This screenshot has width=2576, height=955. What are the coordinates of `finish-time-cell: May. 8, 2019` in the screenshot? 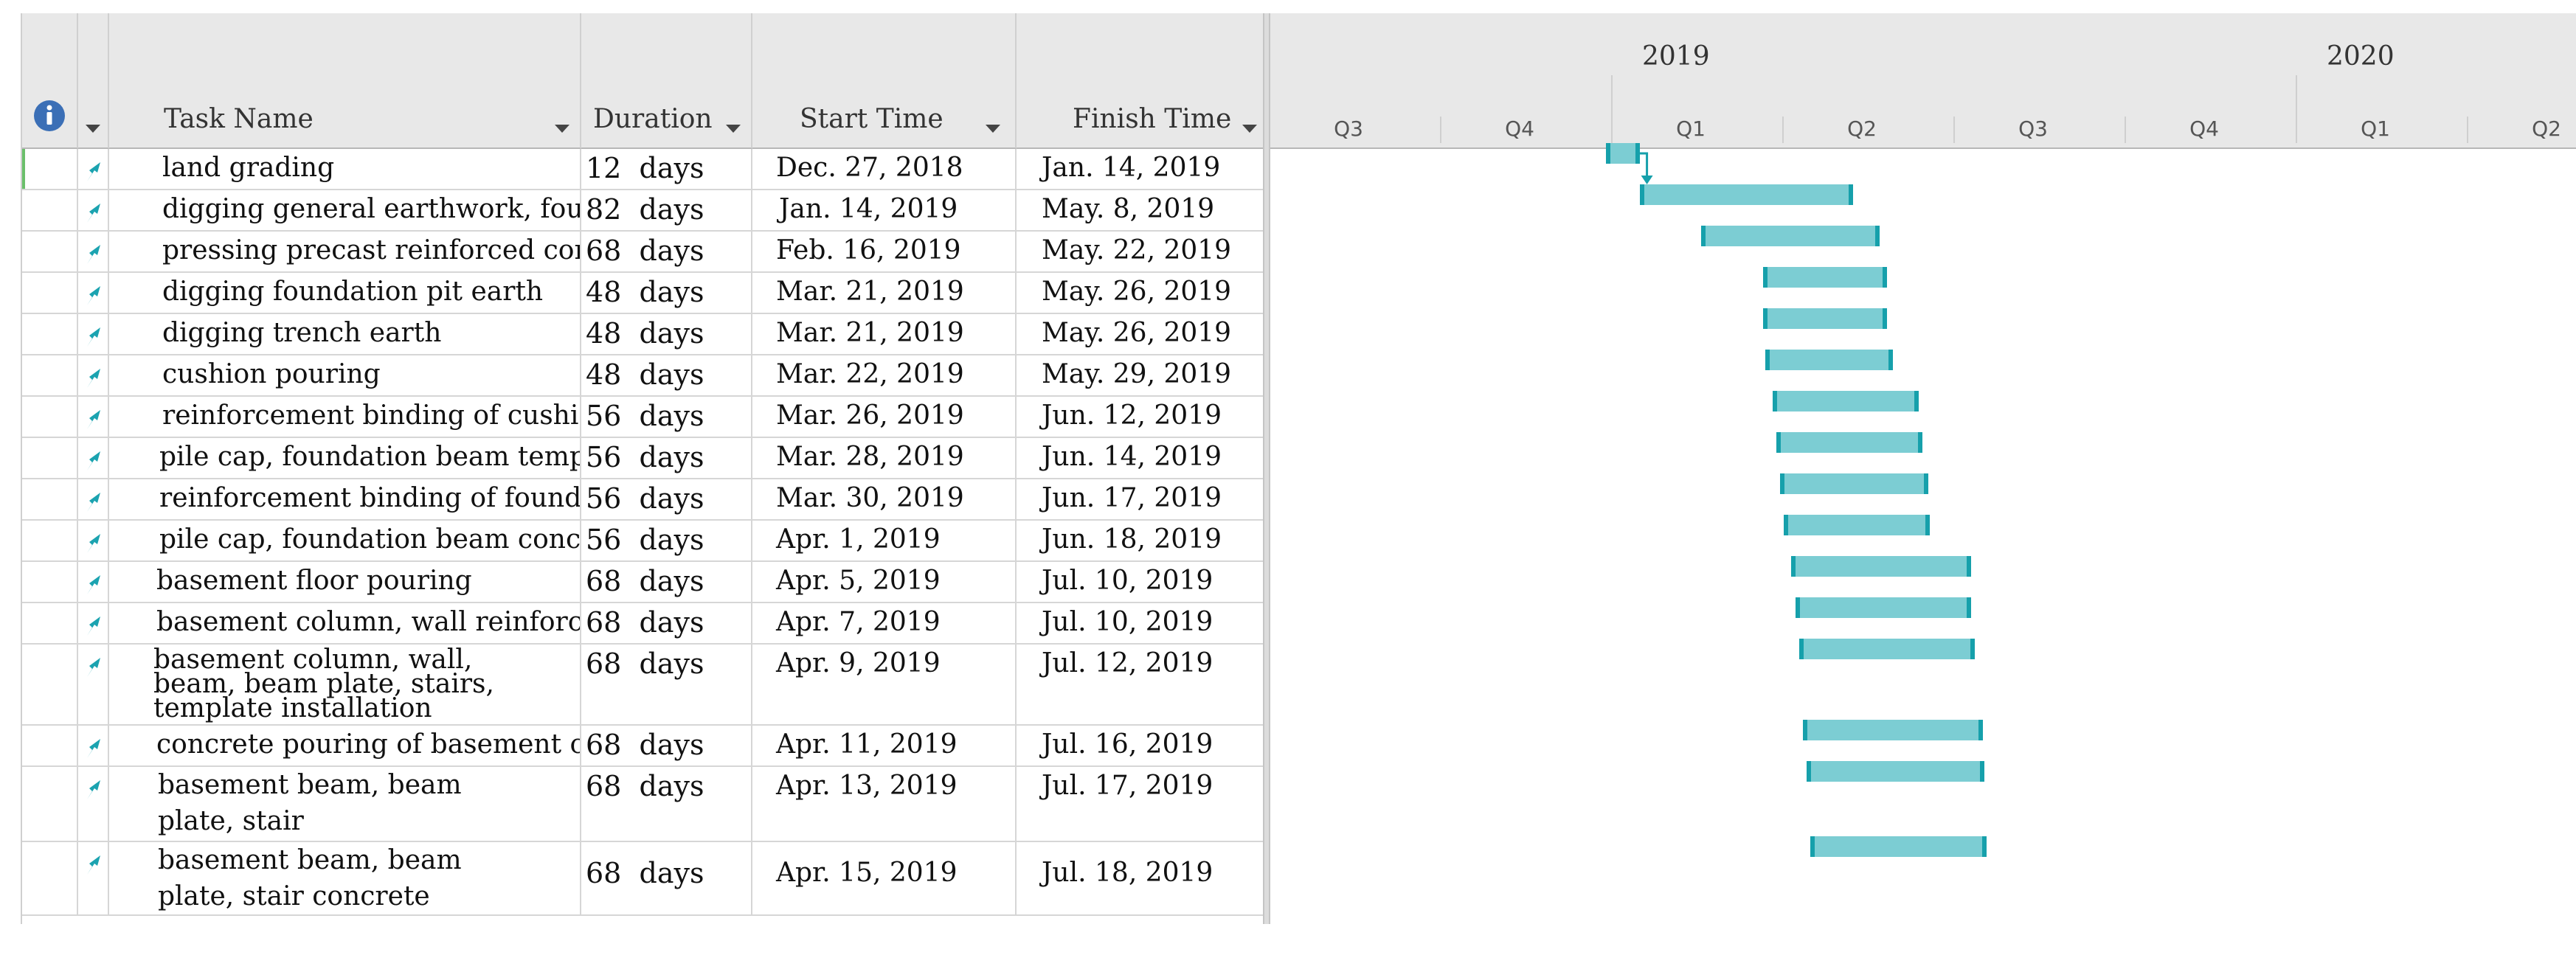 It's located at (1143, 210).